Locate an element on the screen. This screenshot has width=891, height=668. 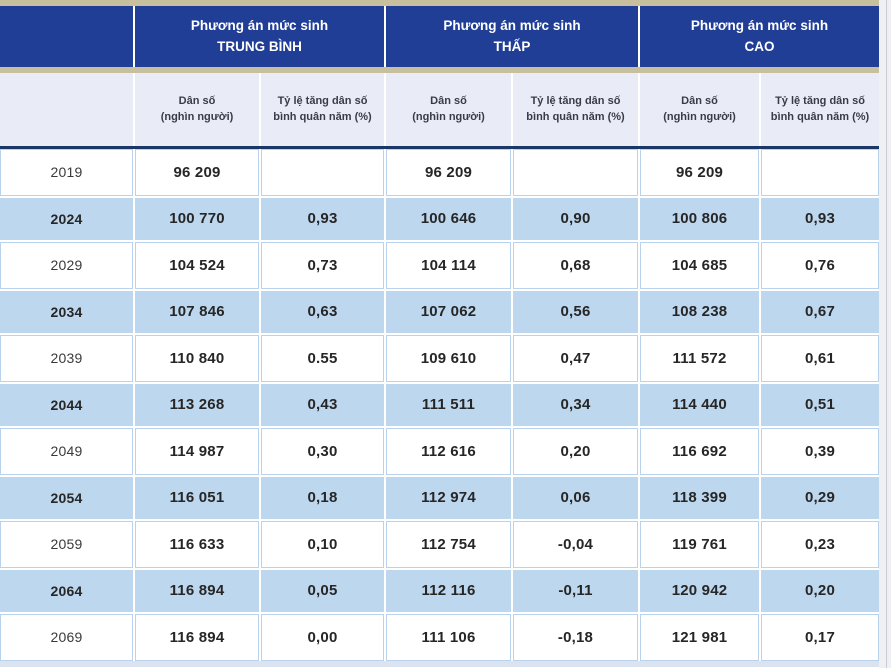
value-cell: 111 511 is located at coordinates (448, 404).